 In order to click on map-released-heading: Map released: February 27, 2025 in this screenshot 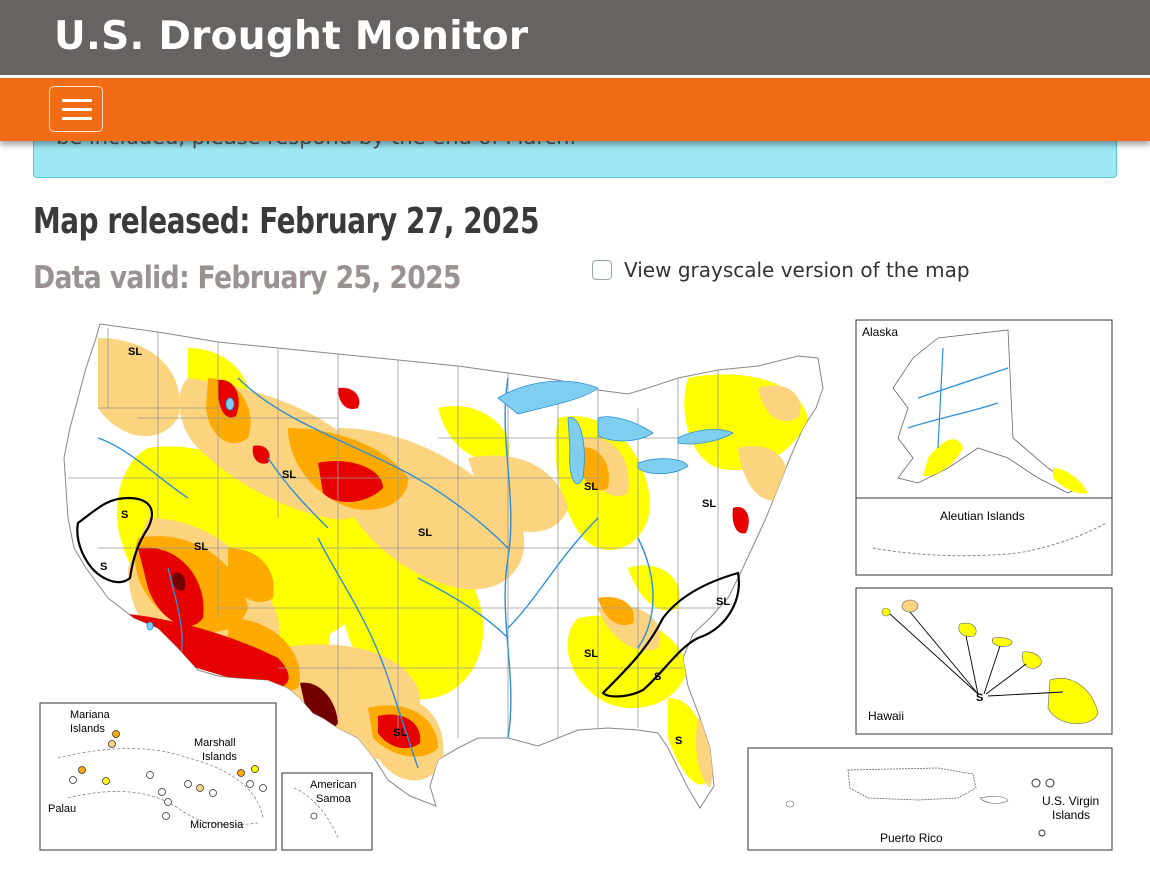, I will do `click(286, 221)`.